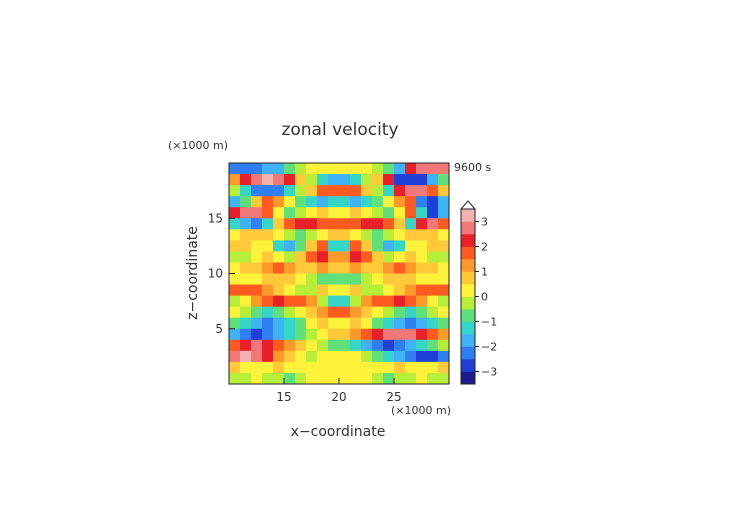 Image resolution: width=752 pixels, height=532 pixels. I want to click on colorbar: 3 2 1 0 −1 −2 −3, so click(478, 292).